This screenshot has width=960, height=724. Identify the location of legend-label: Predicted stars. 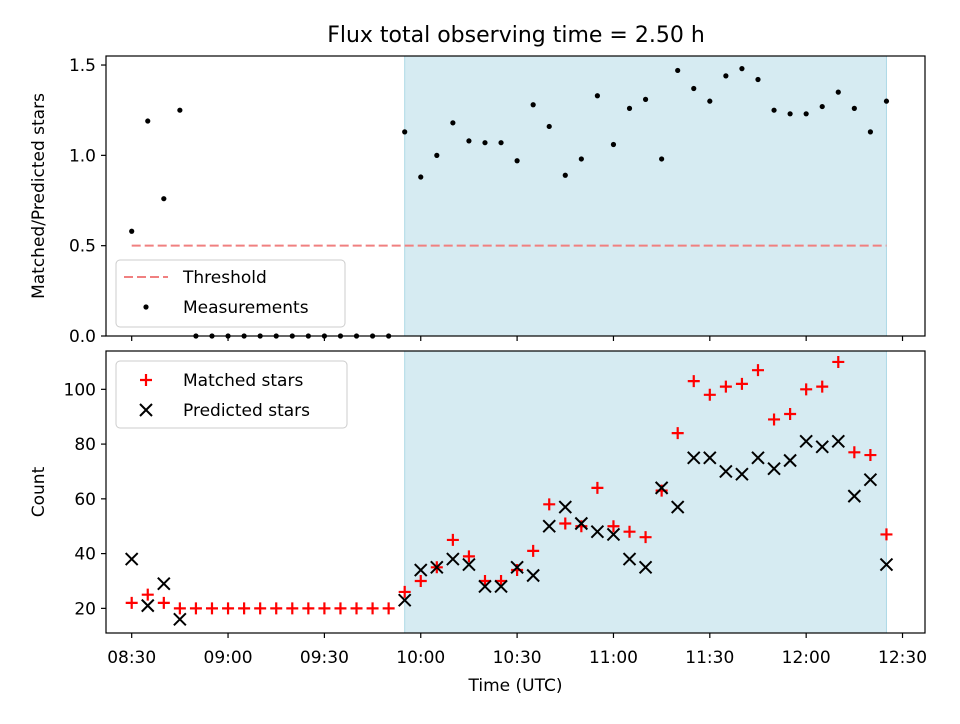
(246, 411).